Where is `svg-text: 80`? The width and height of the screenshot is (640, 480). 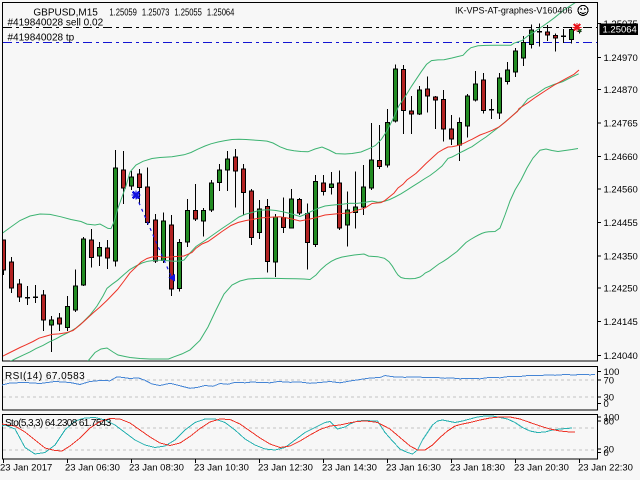 svg-text: 80 is located at coordinates (609, 422).